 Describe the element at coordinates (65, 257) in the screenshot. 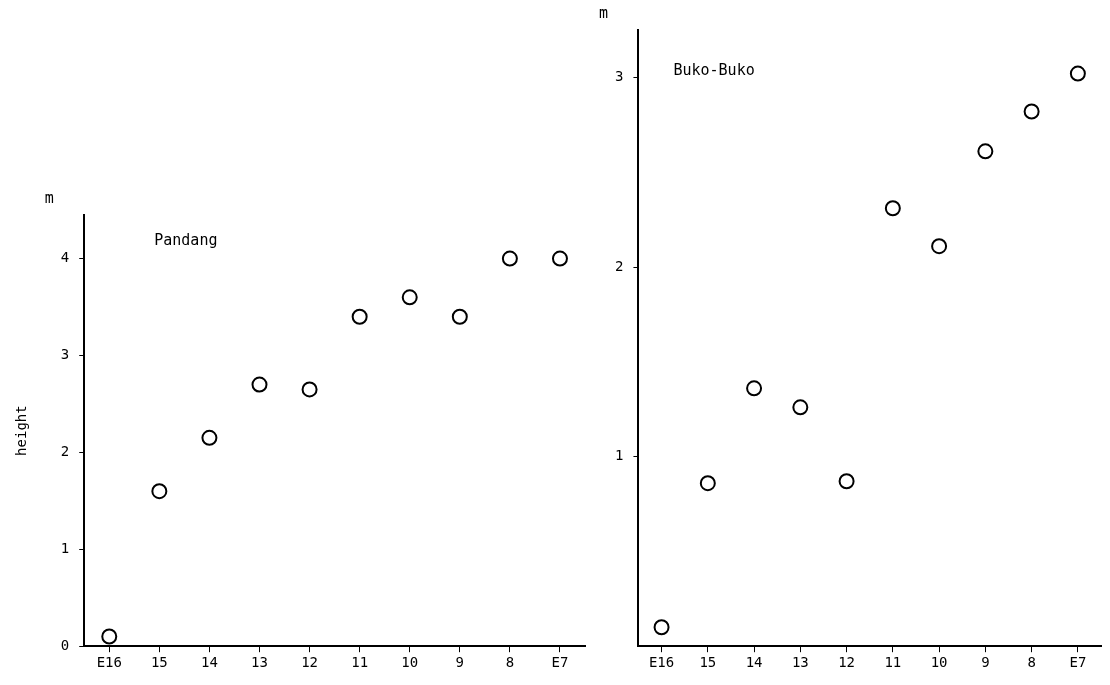

I see `y-tick-label: 4` at that location.